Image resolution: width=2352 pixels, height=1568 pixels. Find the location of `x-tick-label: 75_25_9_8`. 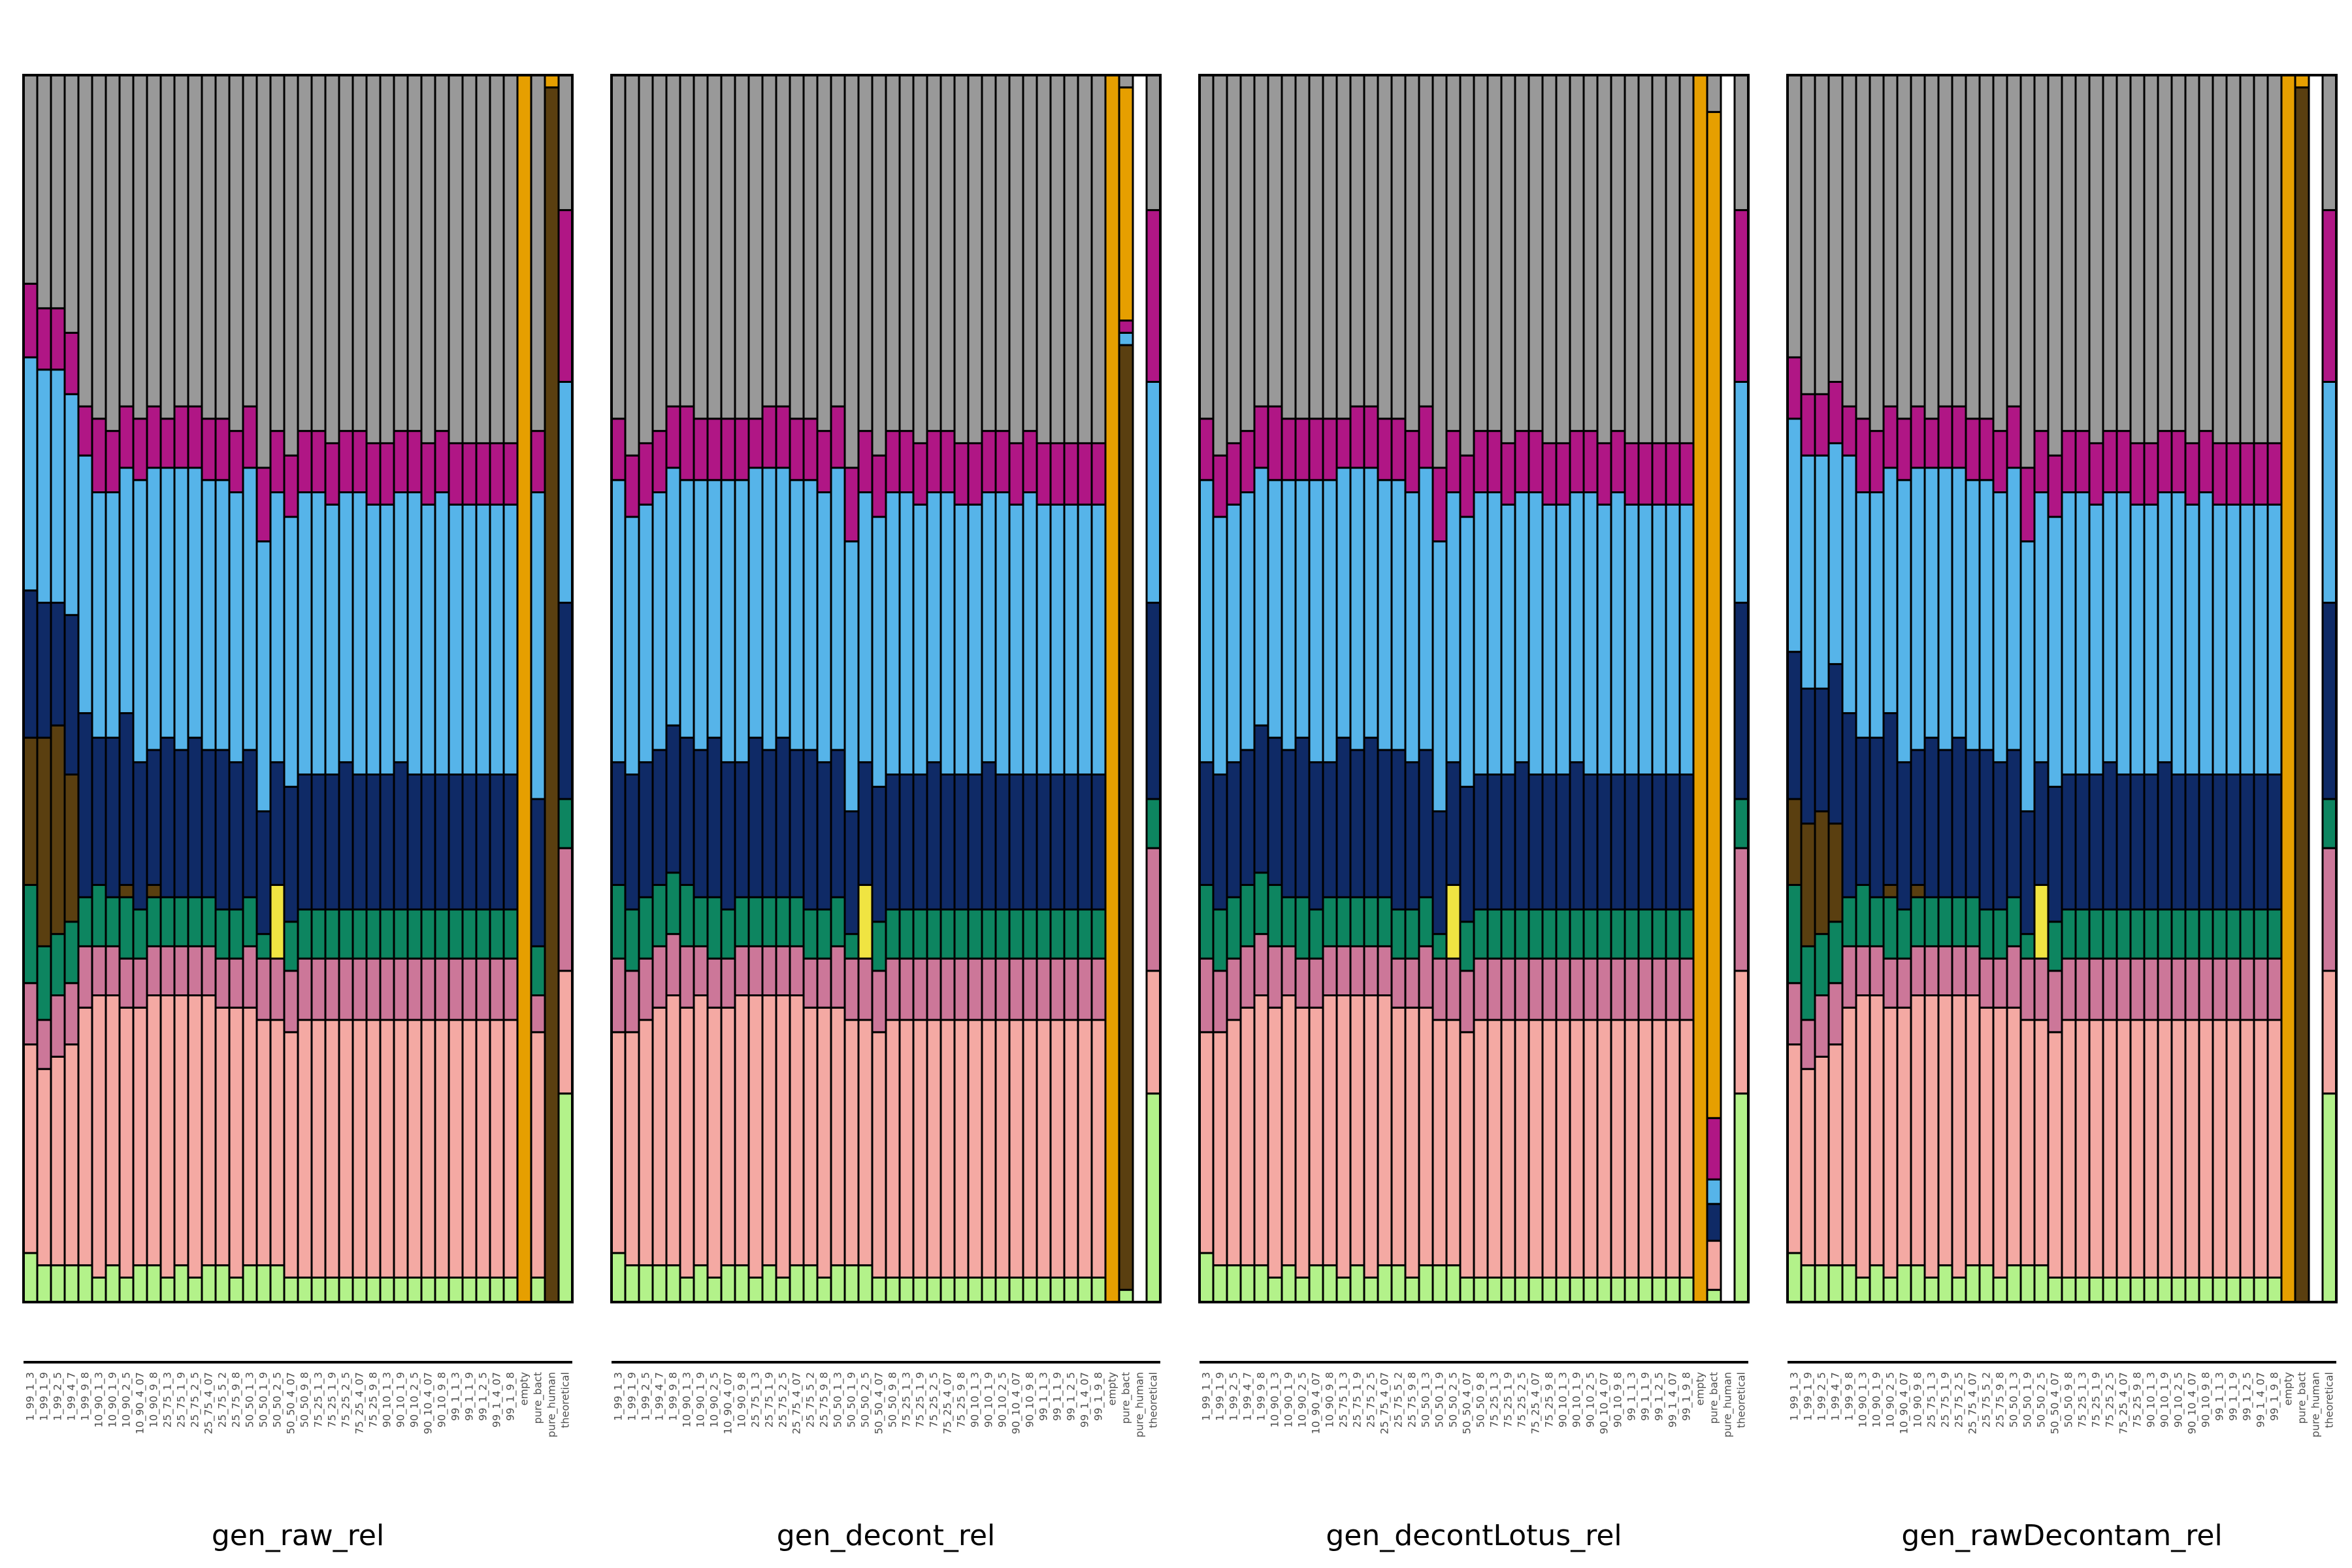

x-tick-label: 75_25_9_8 is located at coordinates (373, 1400).